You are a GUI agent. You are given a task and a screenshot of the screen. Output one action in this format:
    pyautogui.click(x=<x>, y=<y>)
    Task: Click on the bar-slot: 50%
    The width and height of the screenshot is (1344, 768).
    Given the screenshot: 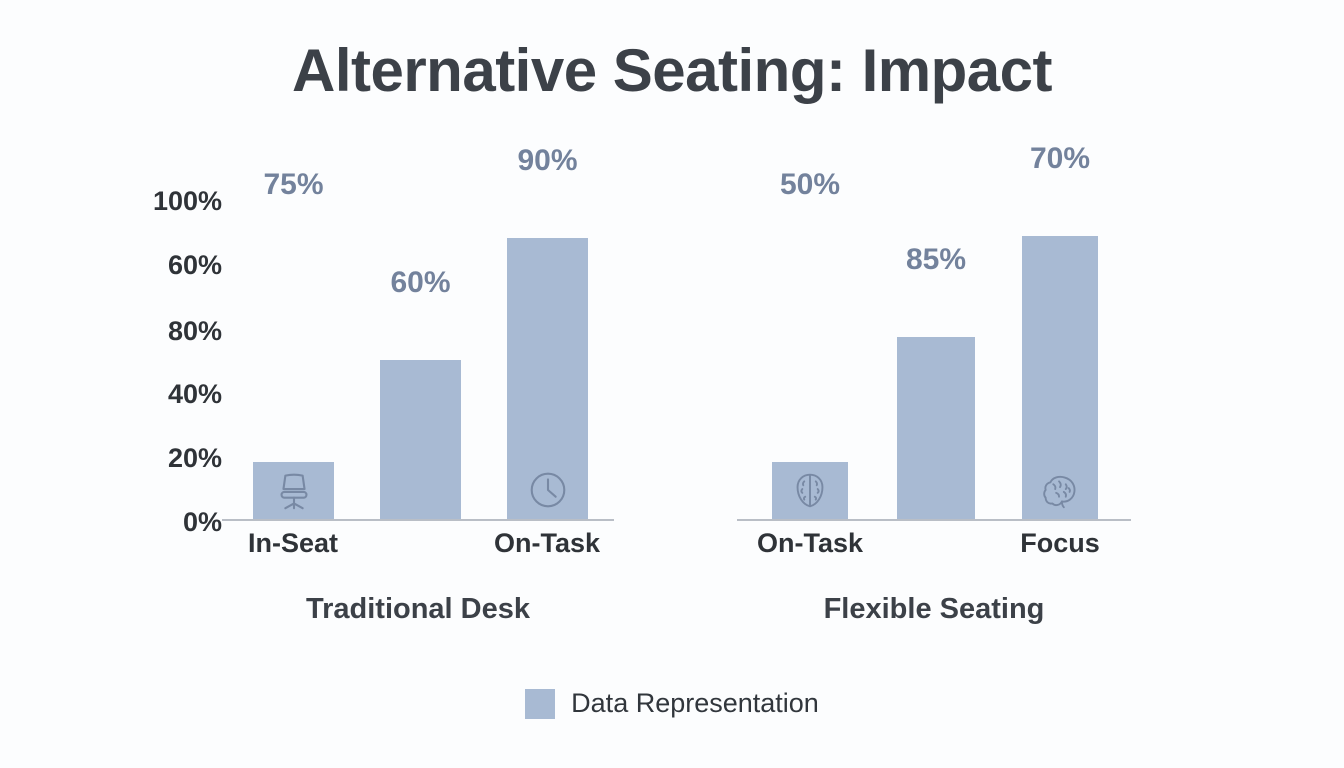 What is the action you would take?
    pyautogui.click(x=810, y=334)
    